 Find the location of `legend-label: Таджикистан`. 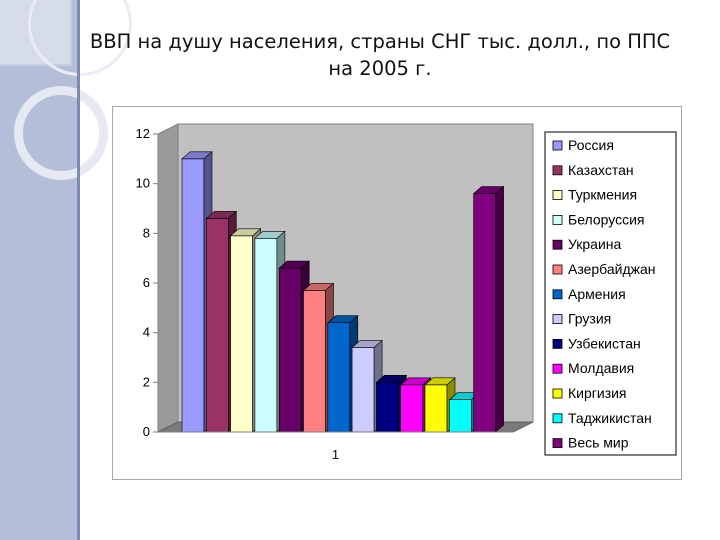

legend-label: Таджикистан is located at coordinates (610, 418).